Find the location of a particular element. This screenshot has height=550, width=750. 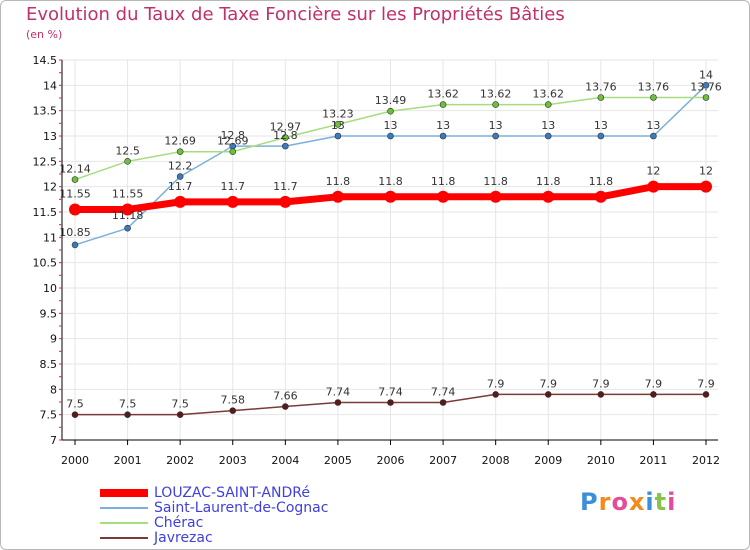

data-label-cherac: 12.5 is located at coordinates (127, 150).